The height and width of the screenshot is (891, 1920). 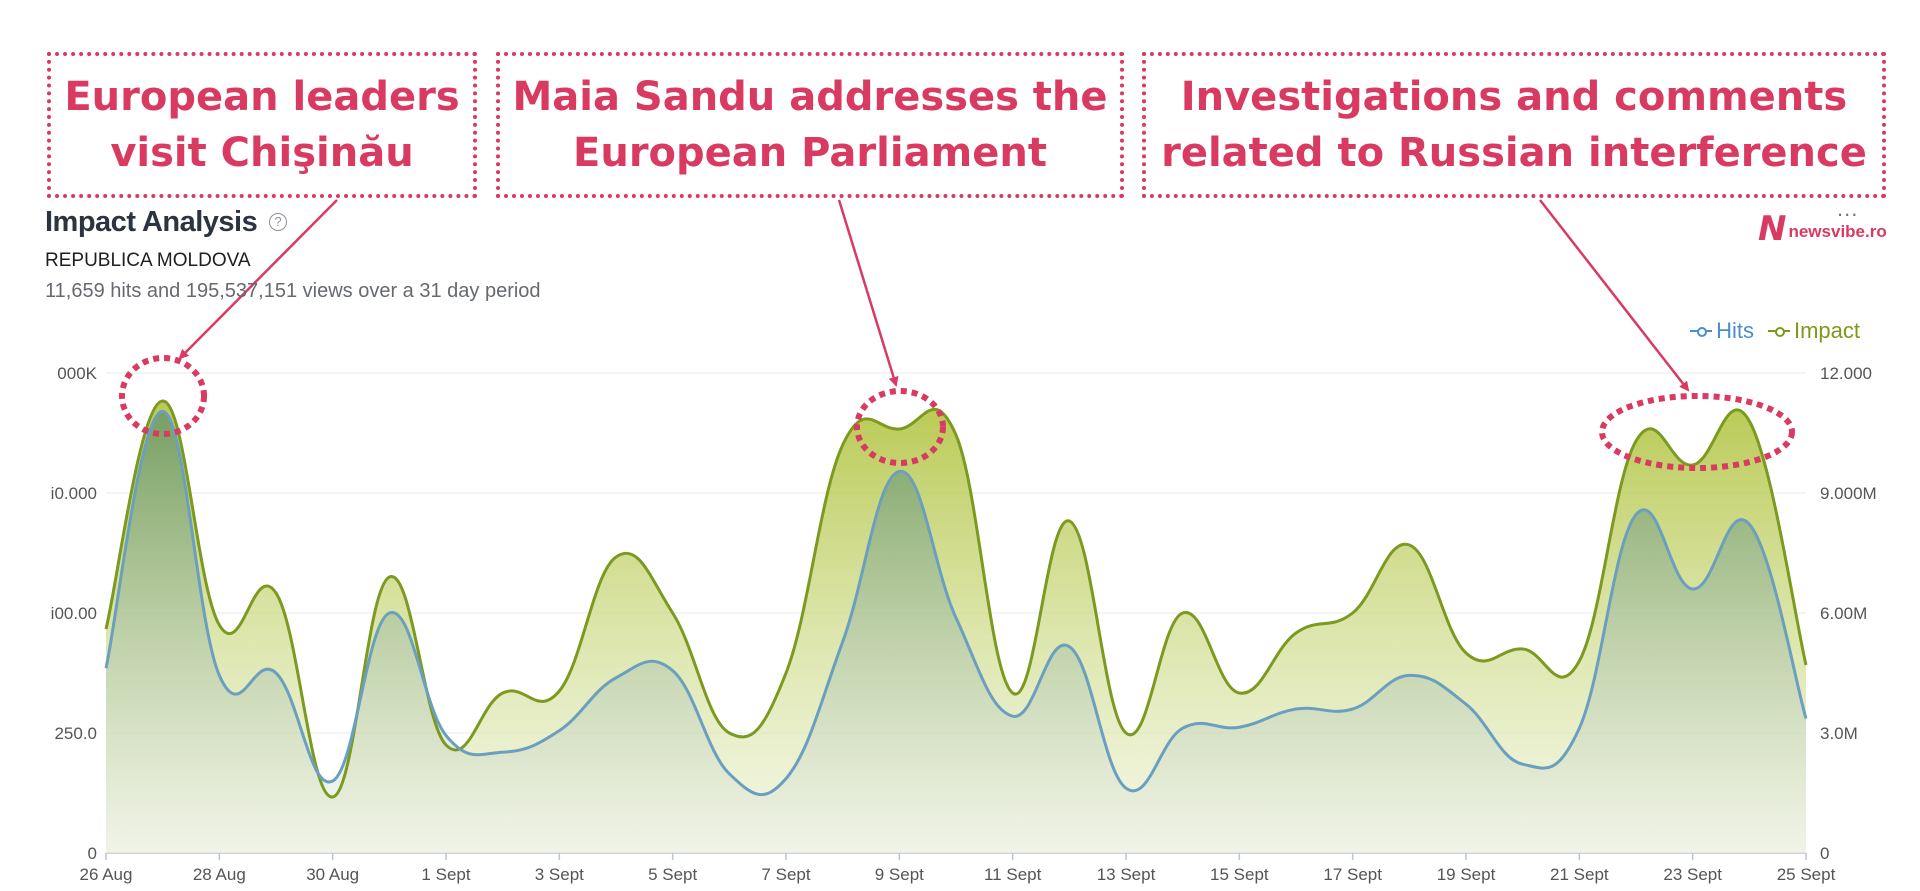 What do you see at coordinates (1843, 613) in the screenshot?
I see `right-tick-label: 6.00M` at bounding box center [1843, 613].